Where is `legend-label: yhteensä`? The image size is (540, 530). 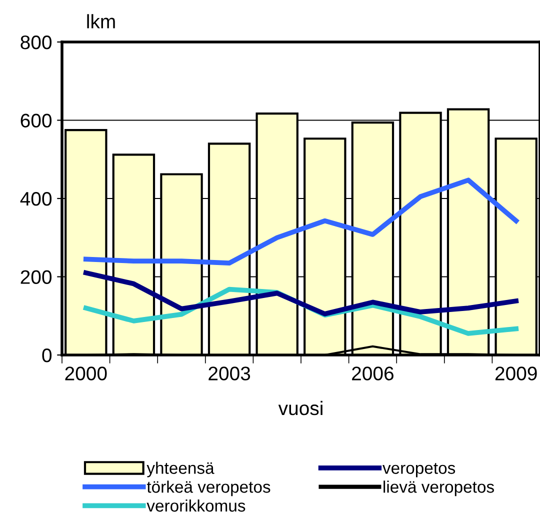
legend-label: yhteensä is located at coordinates (180, 470).